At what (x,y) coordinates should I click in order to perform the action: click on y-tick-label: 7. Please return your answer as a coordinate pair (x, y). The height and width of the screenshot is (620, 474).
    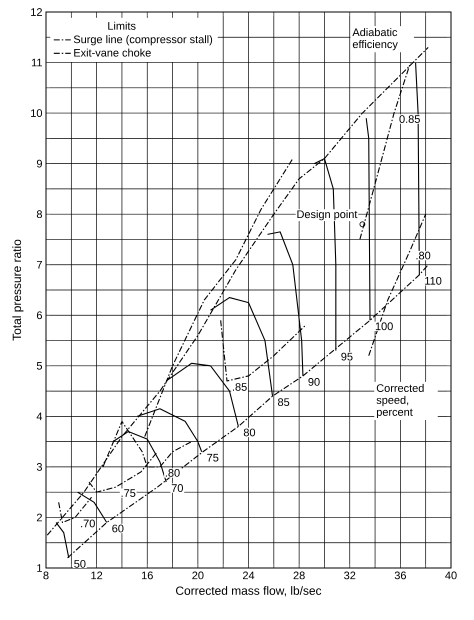
    Looking at the image, I should click on (39, 264).